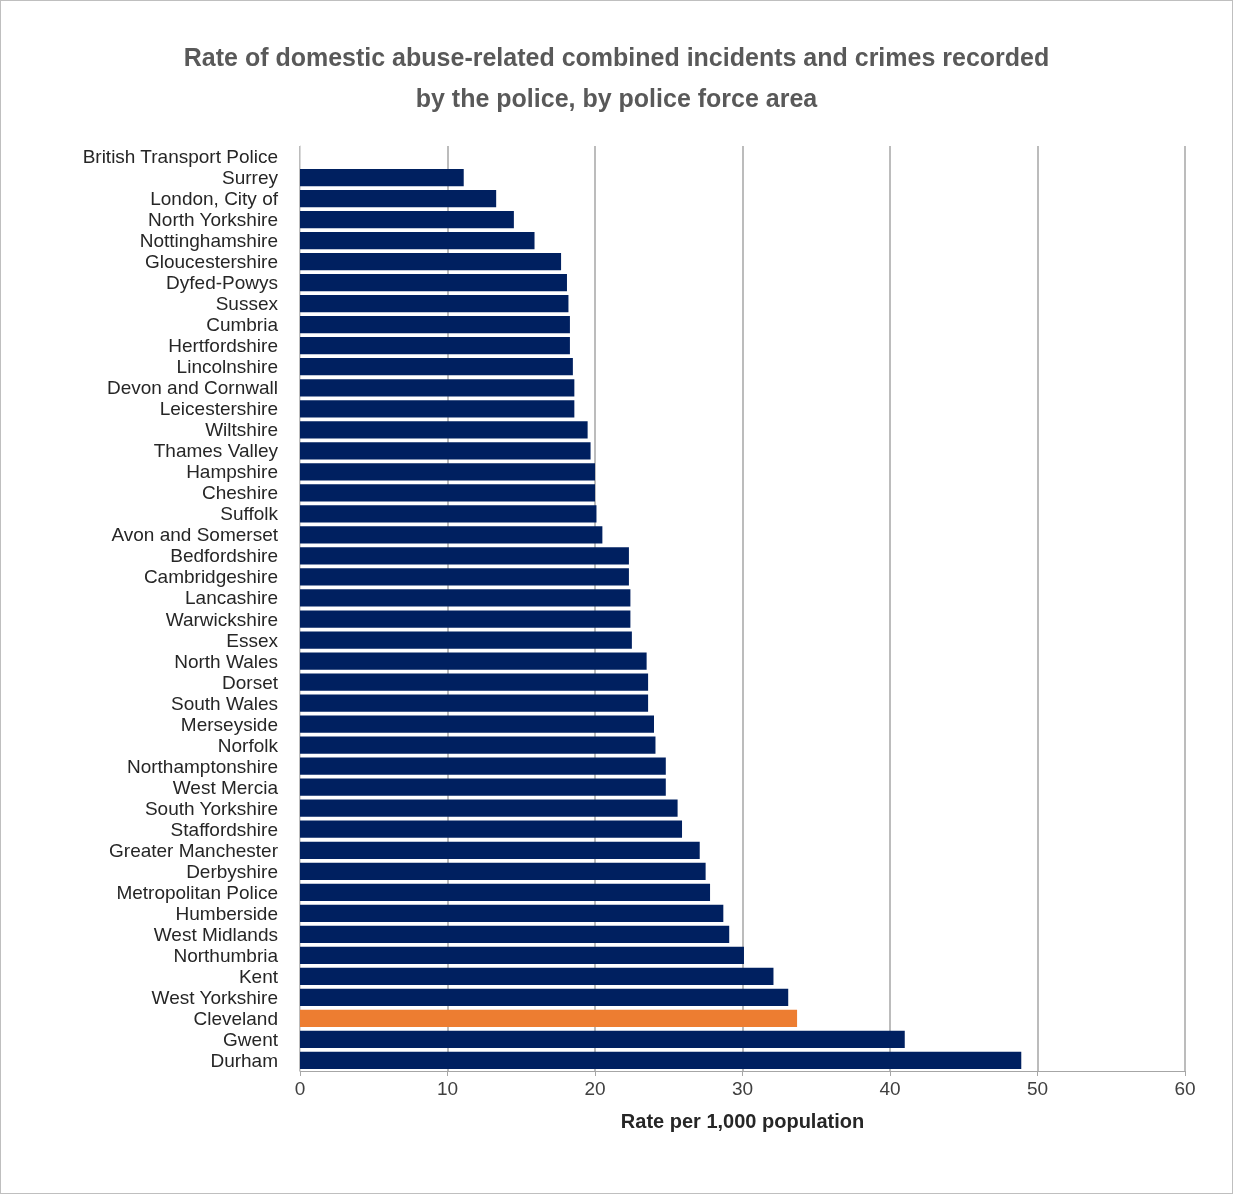 The image size is (1233, 1194). I want to click on y-tick-label: South Wales, so click(224, 703).